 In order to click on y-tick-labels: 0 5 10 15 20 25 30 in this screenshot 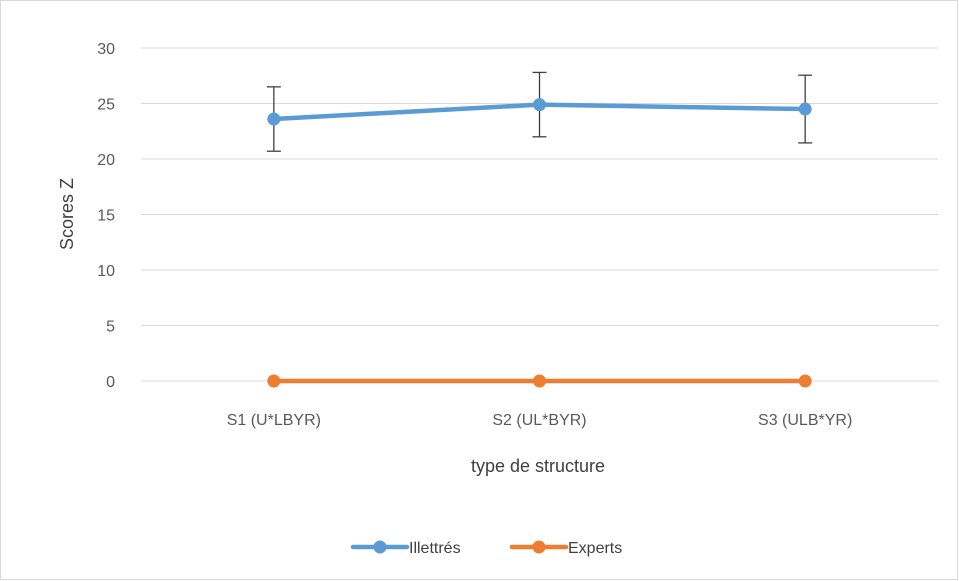, I will do `click(106, 216)`.